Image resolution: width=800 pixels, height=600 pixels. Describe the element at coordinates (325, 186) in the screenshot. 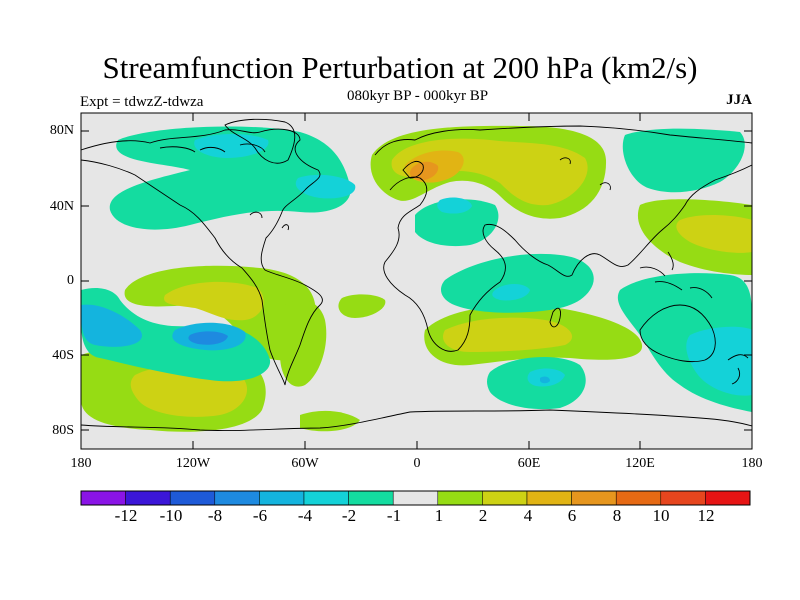

I see `north-atlantic-low-core` at that location.